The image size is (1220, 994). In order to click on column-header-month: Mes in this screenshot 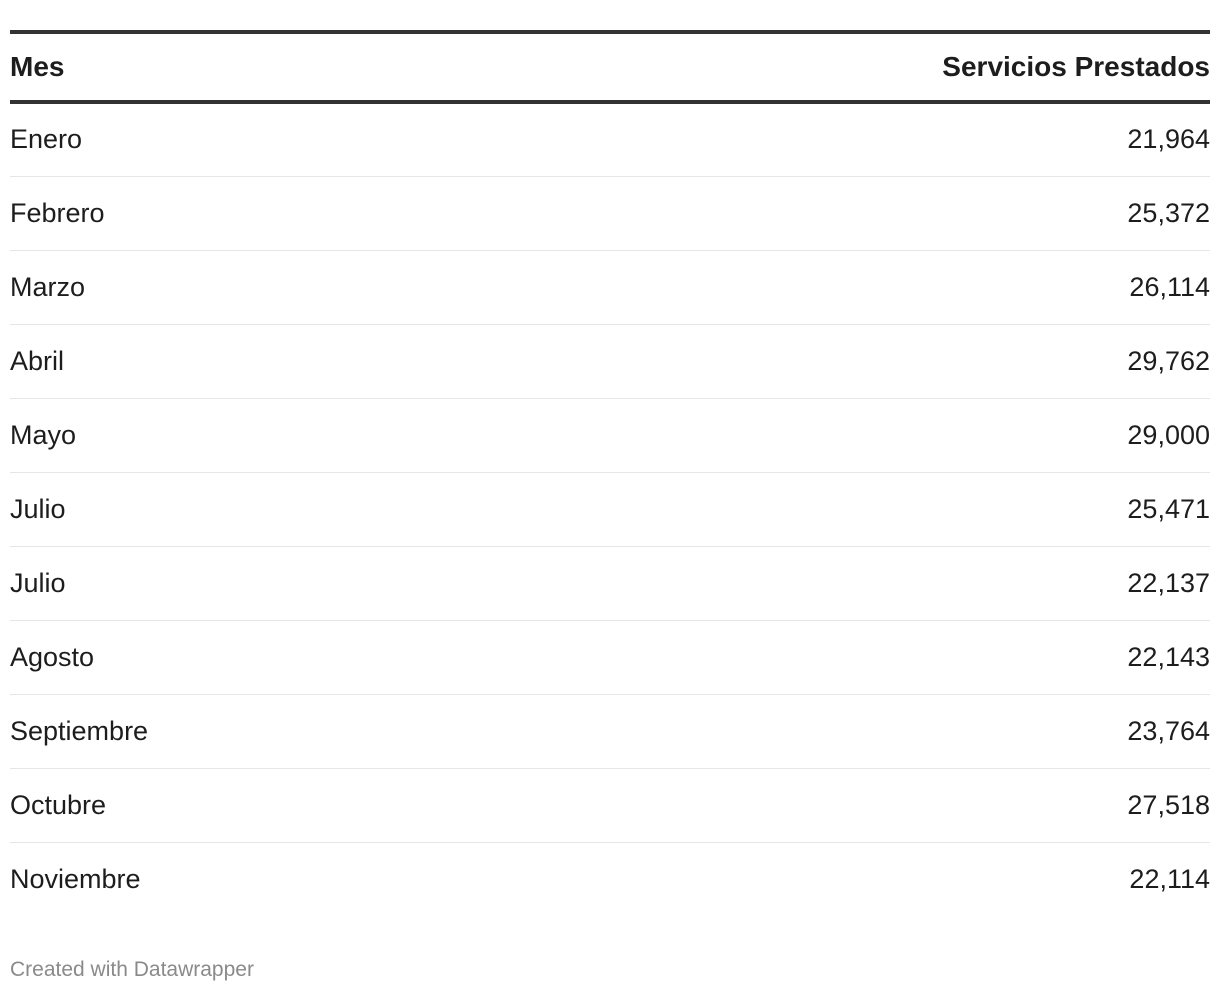, I will do `click(37, 66)`.